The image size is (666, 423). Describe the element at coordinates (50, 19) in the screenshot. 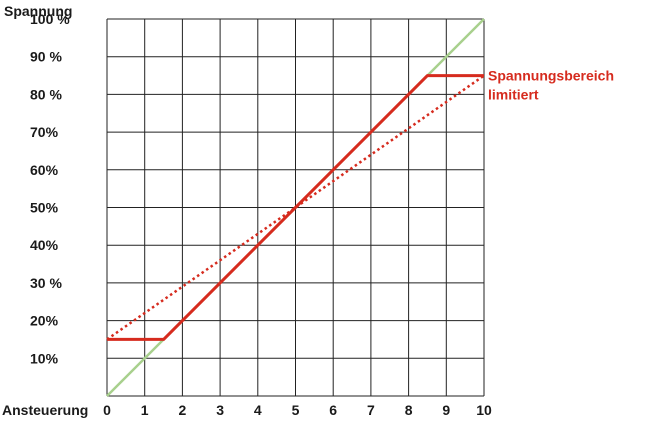

I see `y-tick-label: 100 %` at that location.